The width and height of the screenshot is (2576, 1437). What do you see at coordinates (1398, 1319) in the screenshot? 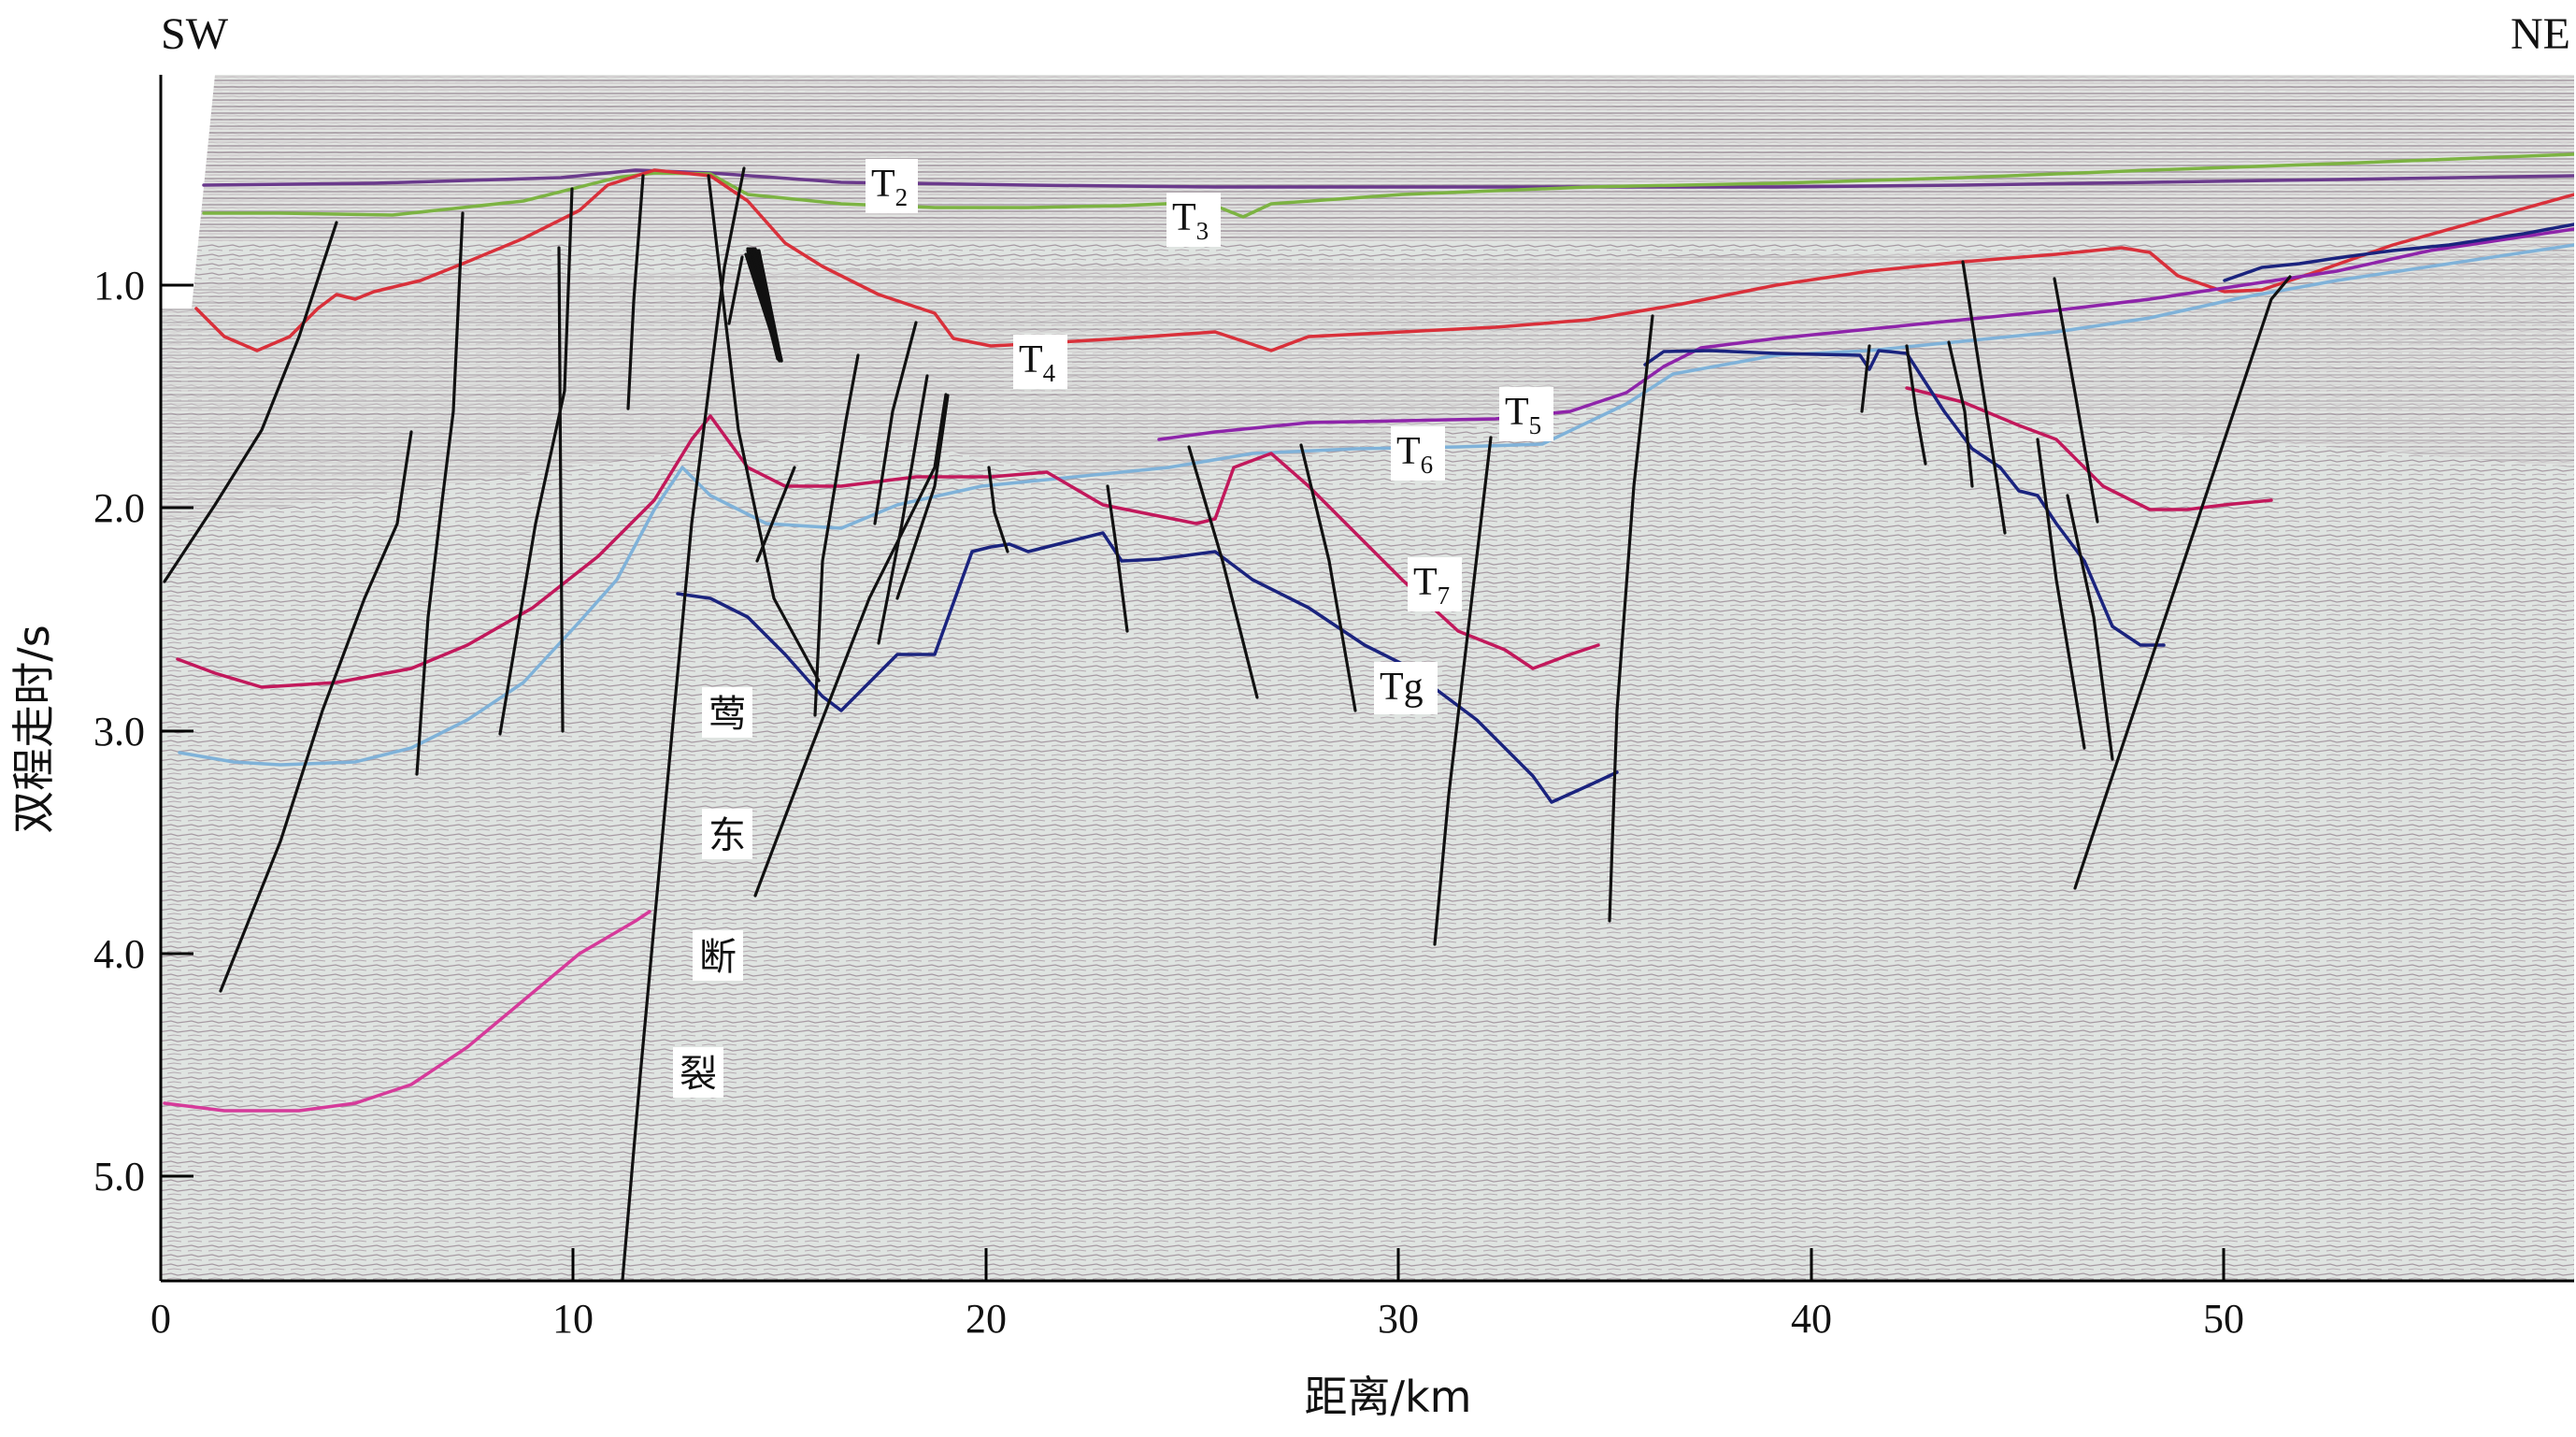
I see `x-tick-label: 30` at bounding box center [1398, 1319].